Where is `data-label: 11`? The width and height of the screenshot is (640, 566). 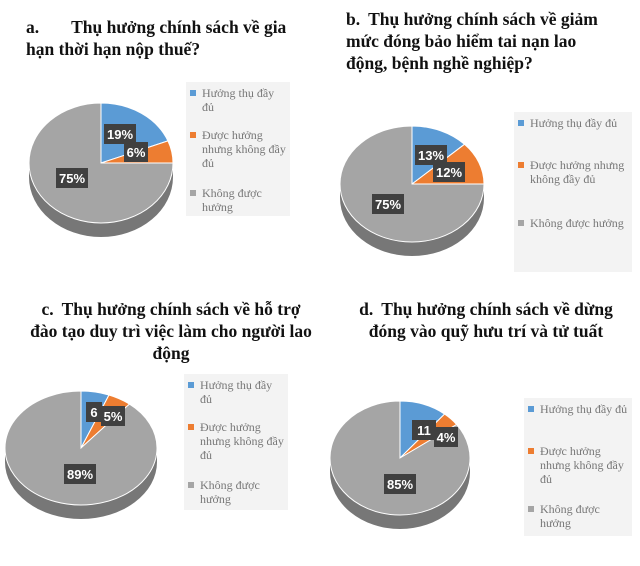
data-label: 11 is located at coordinates (424, 430).